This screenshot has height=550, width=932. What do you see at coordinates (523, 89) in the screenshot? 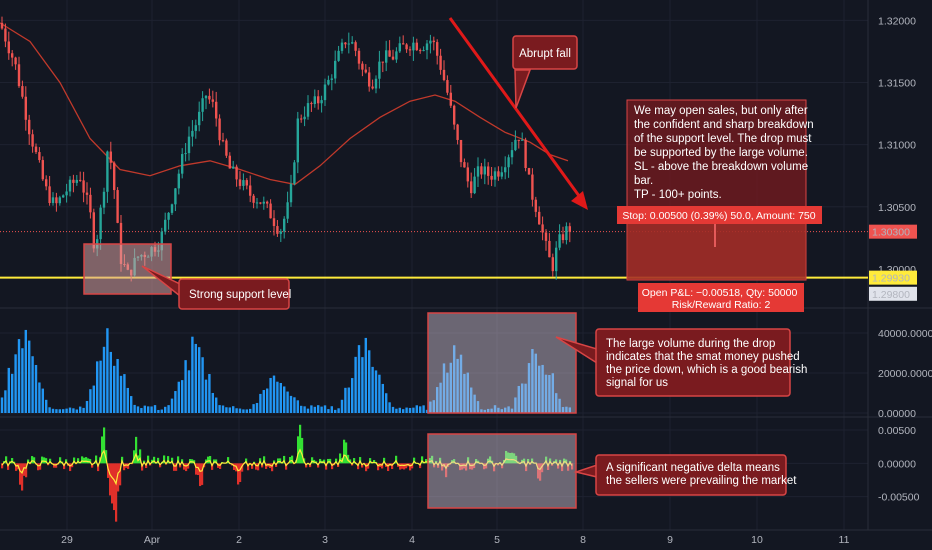
I see `callout-pointer` at bounding box center [523, 89].